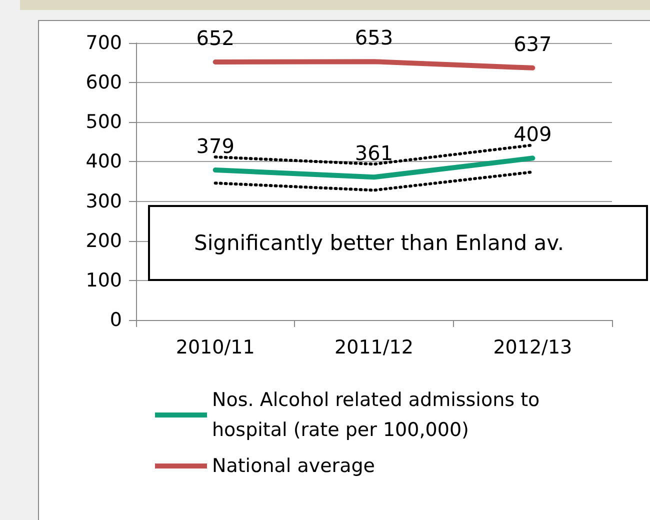 The height and width of the screenshot is (520, 650). Describe the element at coordinates (104, 83) in the screenshot. I see `y-tick-label: 600` at that location.